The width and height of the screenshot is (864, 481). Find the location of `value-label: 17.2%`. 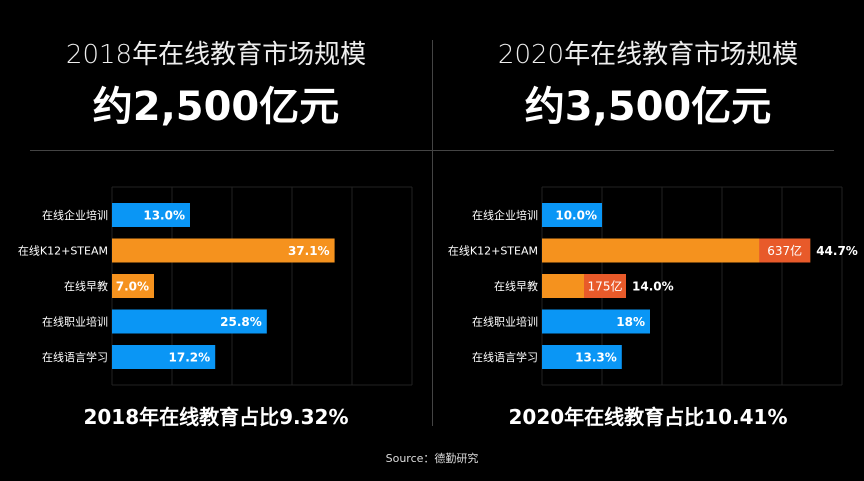

value-label: 17.2% is located at coordinates (190, 358).